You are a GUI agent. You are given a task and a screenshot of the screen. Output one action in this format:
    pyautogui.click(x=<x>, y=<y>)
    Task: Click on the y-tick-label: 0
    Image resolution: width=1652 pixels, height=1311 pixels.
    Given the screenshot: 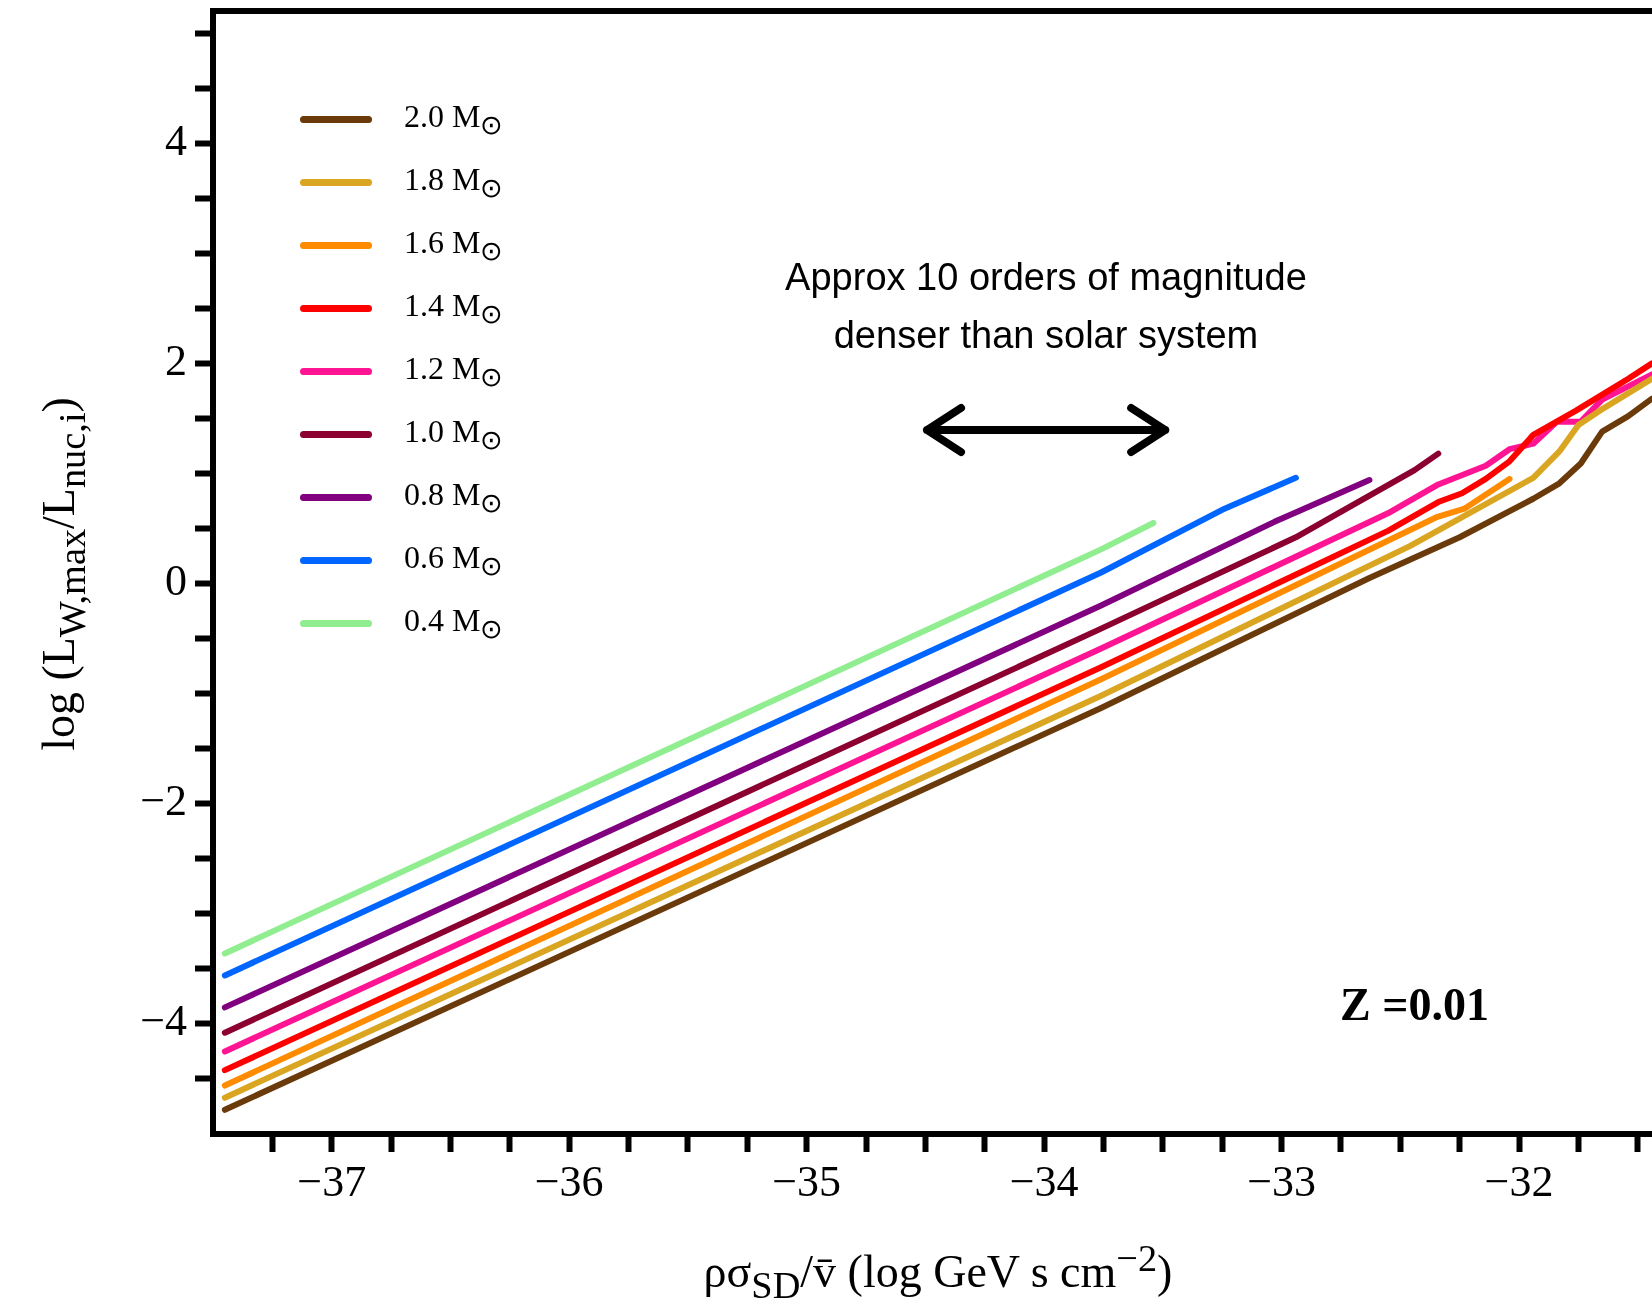 What is the action you would take?
    pyautogui.click(x=176, y=581)
    